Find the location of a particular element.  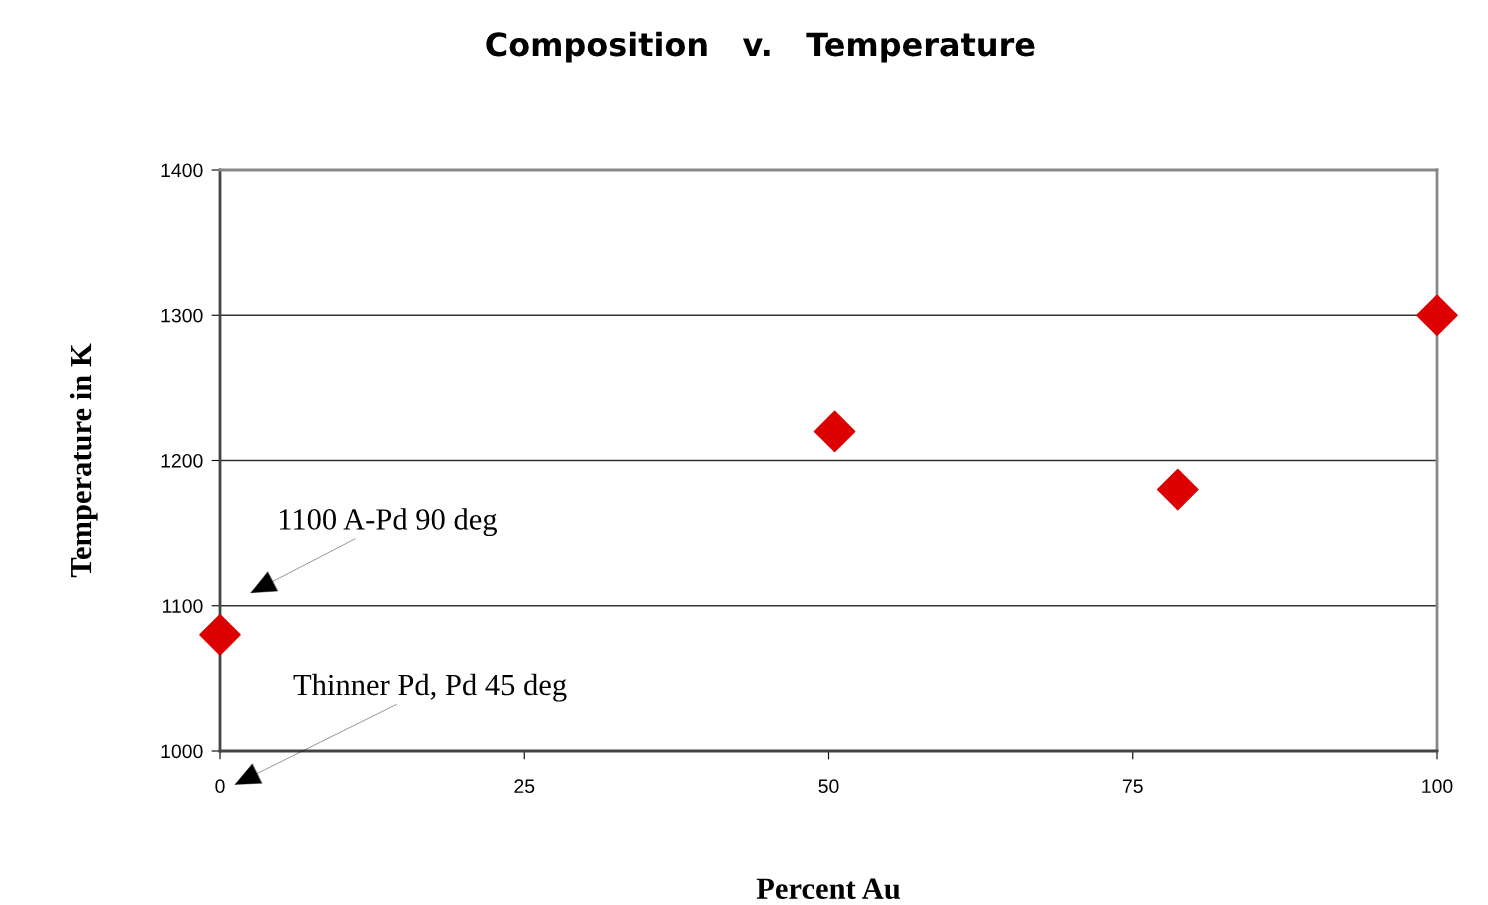

y-tick-label: 1200 is located at coordinates (182, 460).